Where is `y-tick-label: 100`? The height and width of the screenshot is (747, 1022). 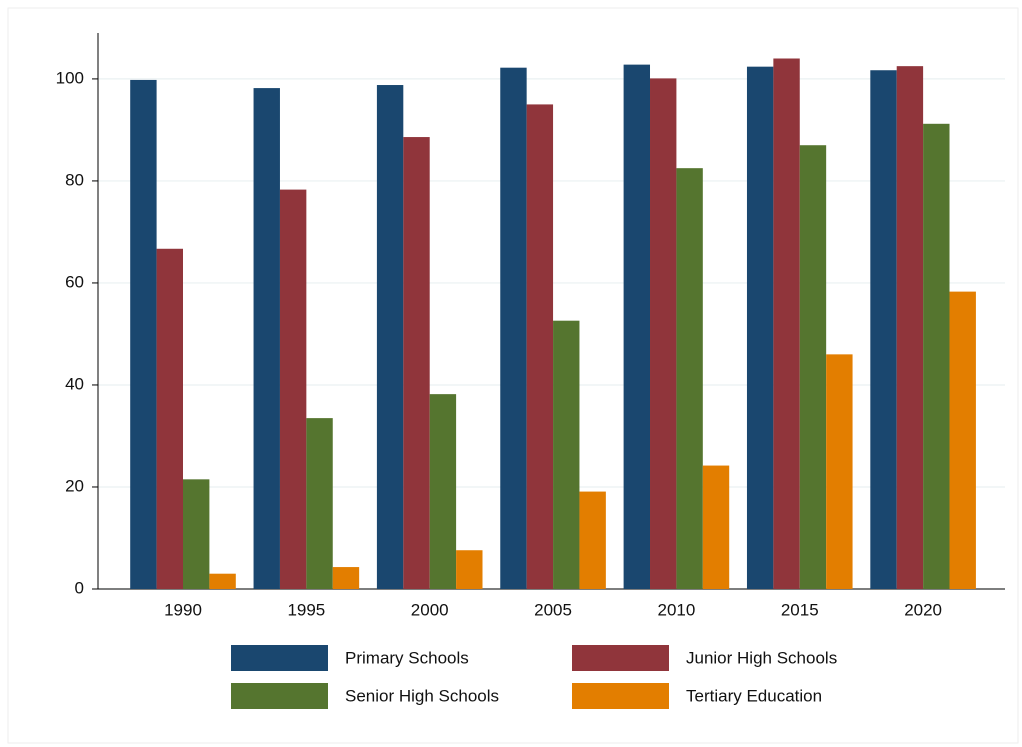
y-tick-label: 100 is located at coordinates (70, 77).